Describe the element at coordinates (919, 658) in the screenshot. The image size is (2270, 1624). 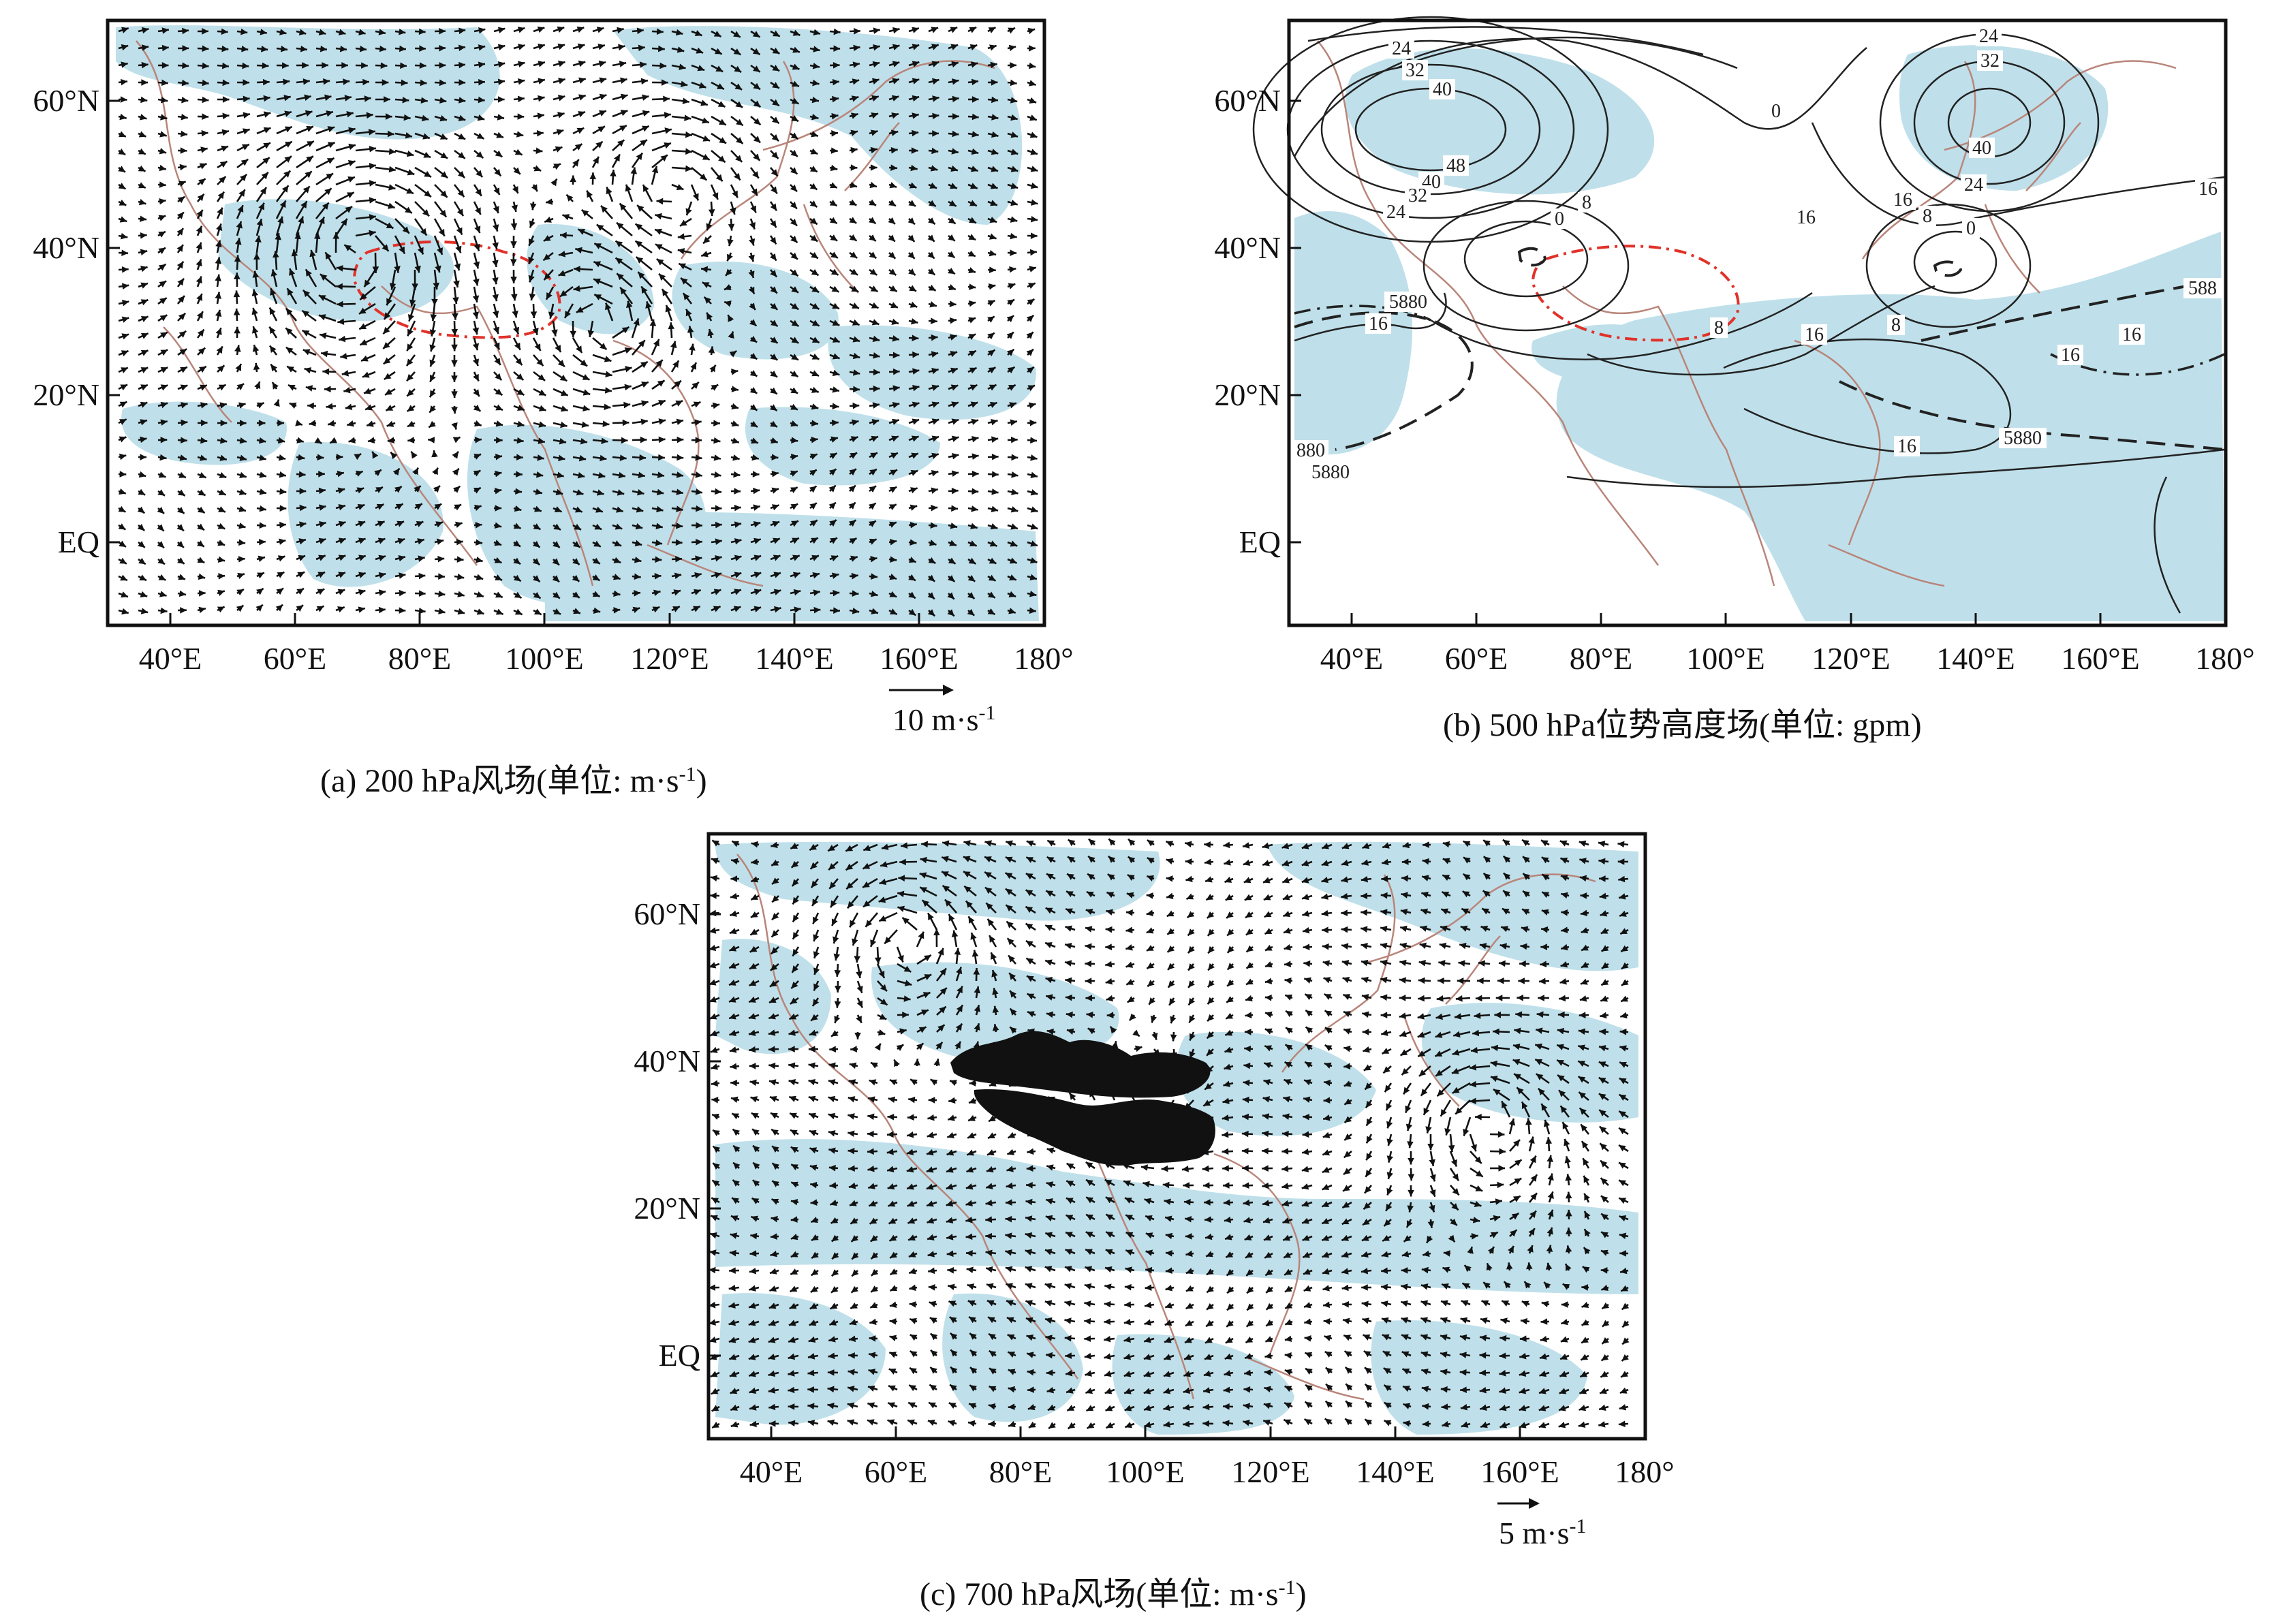
I see `panel-a-xtick-160e: 160°E` at that location.